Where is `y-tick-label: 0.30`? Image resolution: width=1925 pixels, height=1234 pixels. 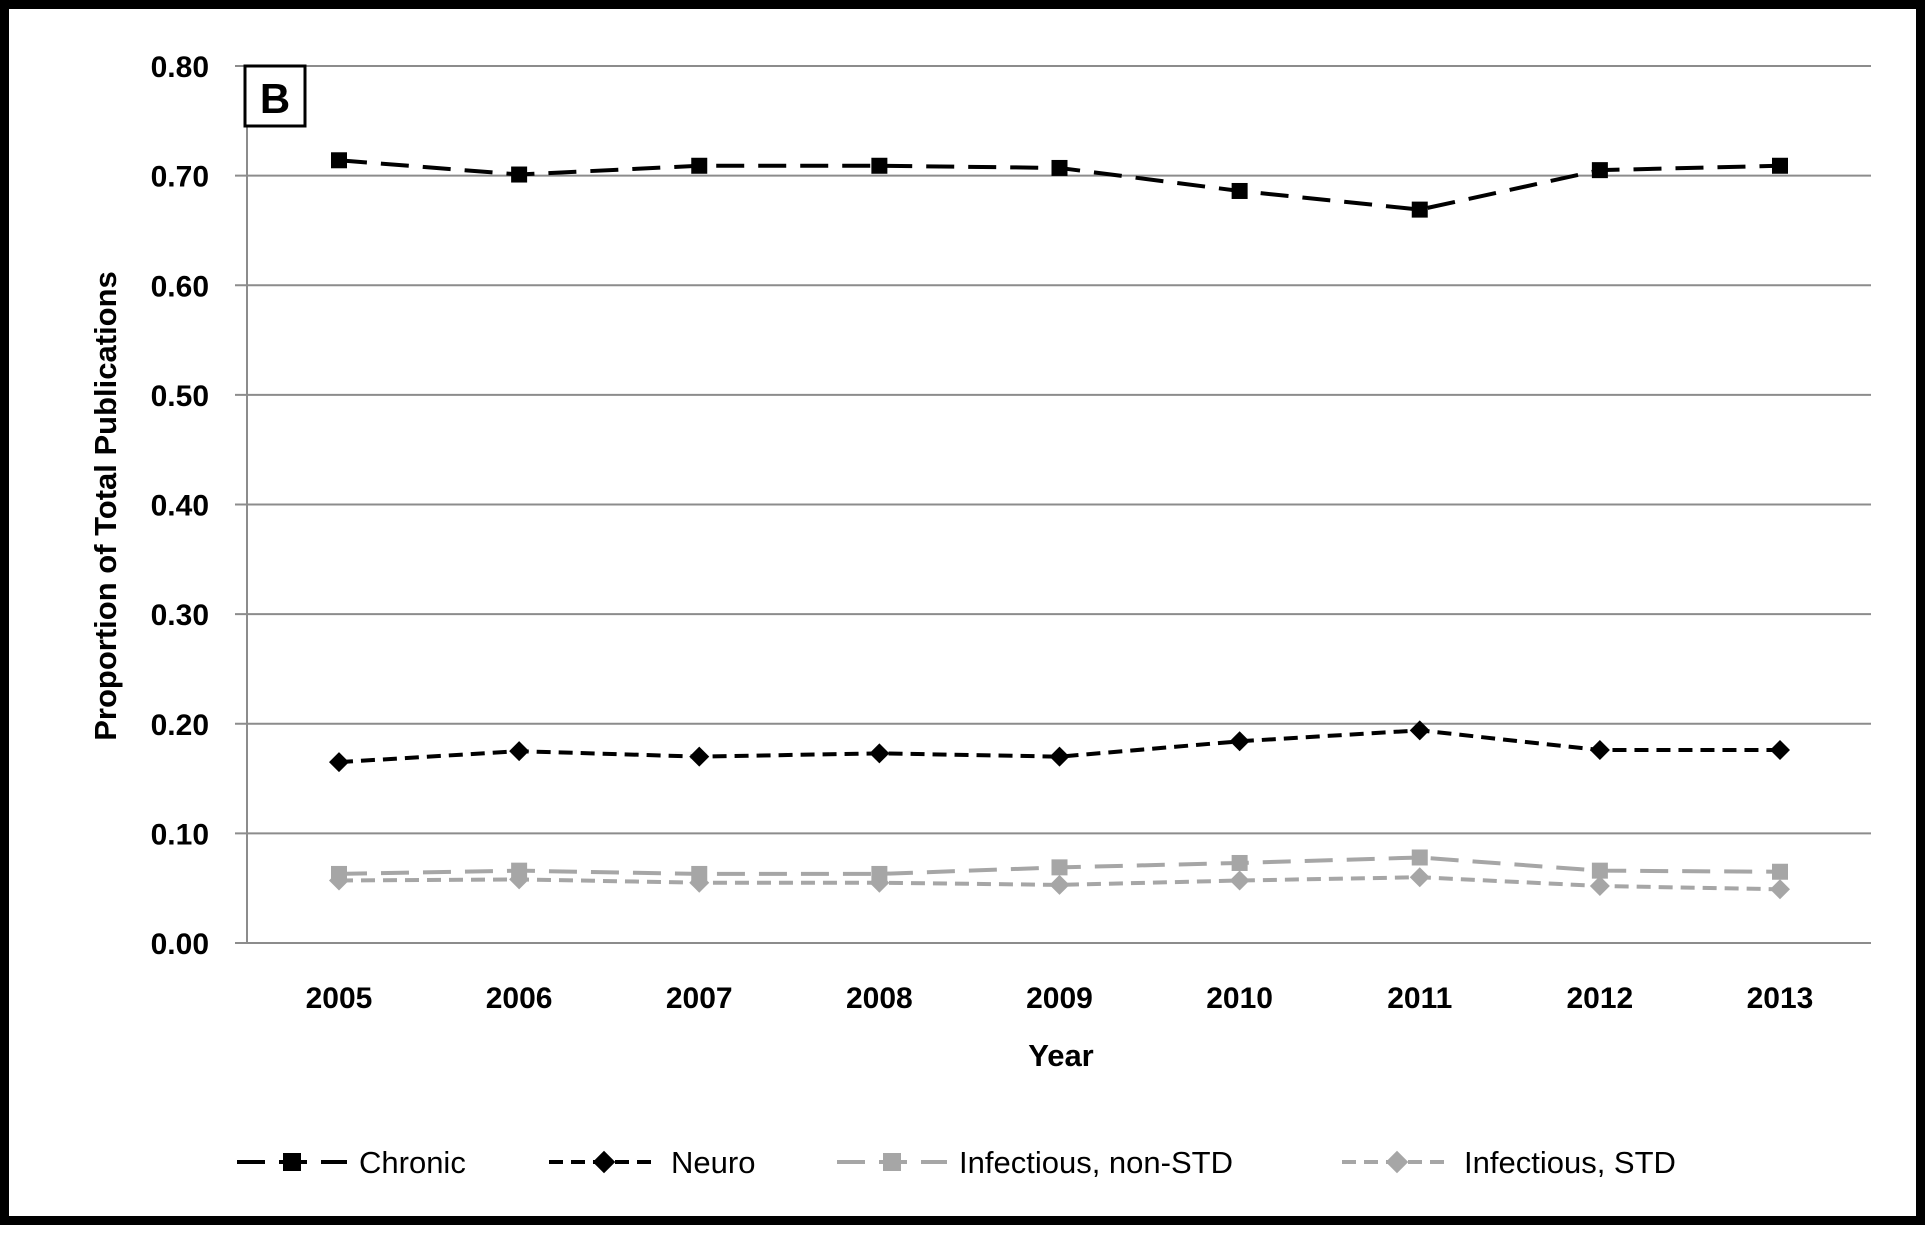 y-tick-label: 0.30 is located at coordinates (180, 615).